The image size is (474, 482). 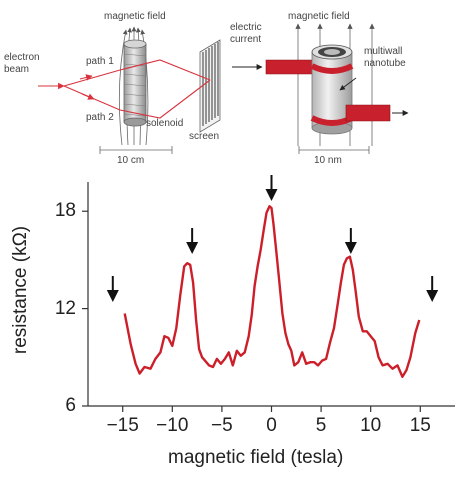 What do you see at coordinates (385, 57) in the screenshot?
I see `label-multiwall-nanotube: multiwall nanotube` at bounding box center [385, 57].